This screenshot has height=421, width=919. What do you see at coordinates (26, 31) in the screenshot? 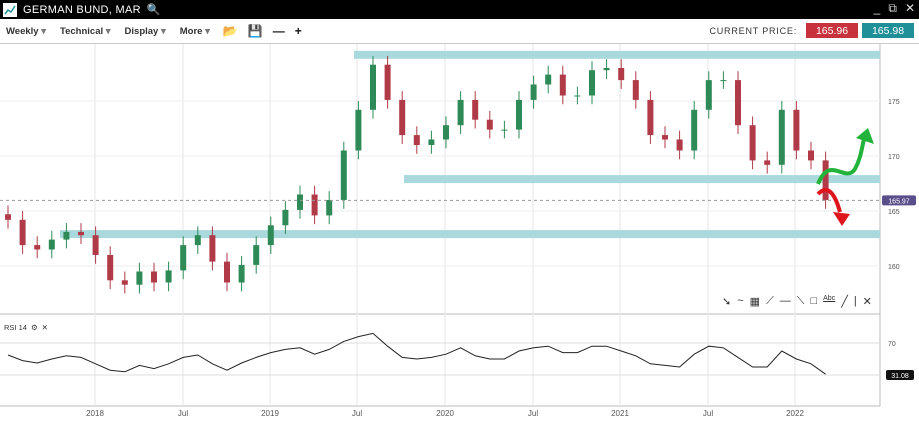
I see `menu-weekly: Weekly` at bounding box center [26, 31].